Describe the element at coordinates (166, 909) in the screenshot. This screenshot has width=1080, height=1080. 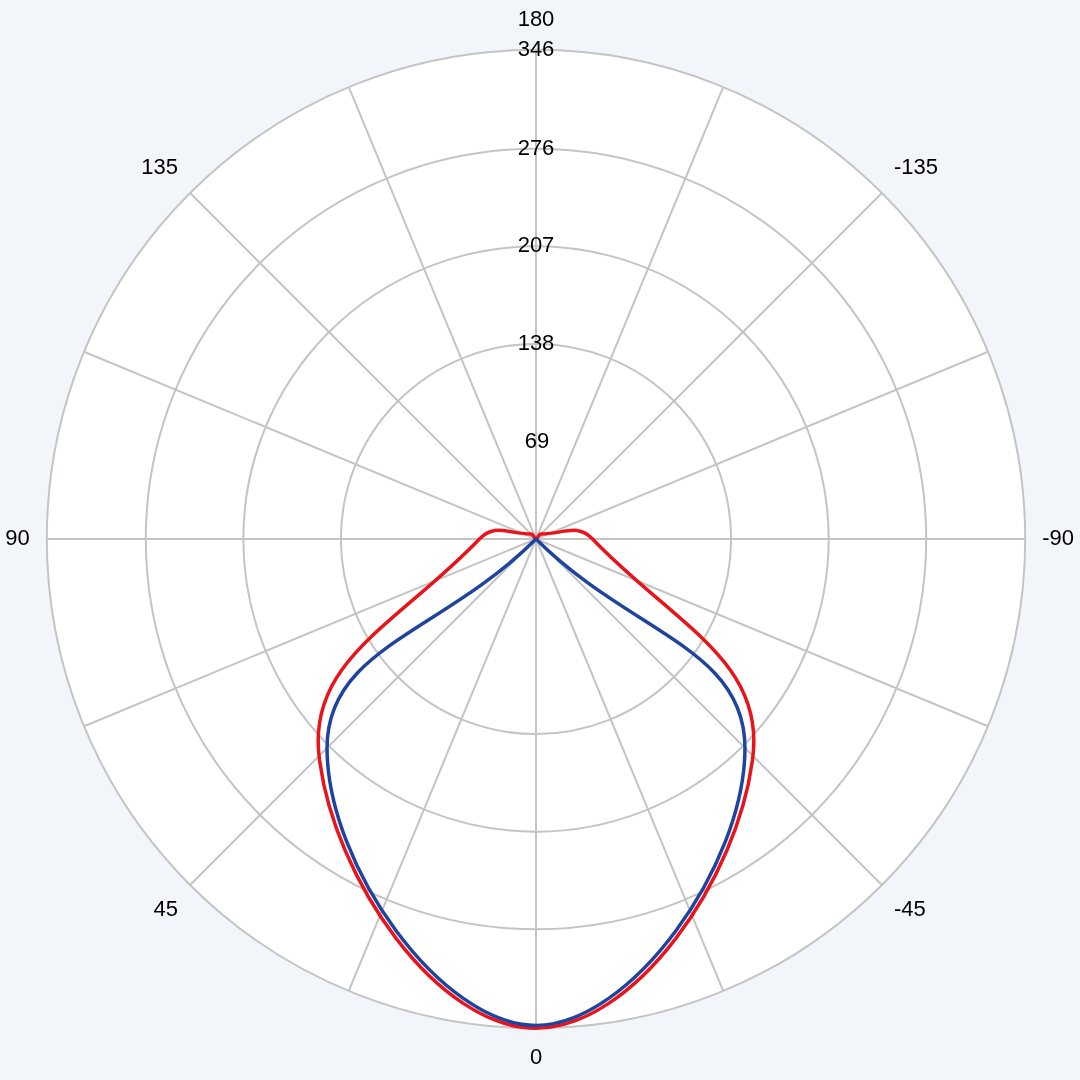
I see `spoke-label: 45` at that location.